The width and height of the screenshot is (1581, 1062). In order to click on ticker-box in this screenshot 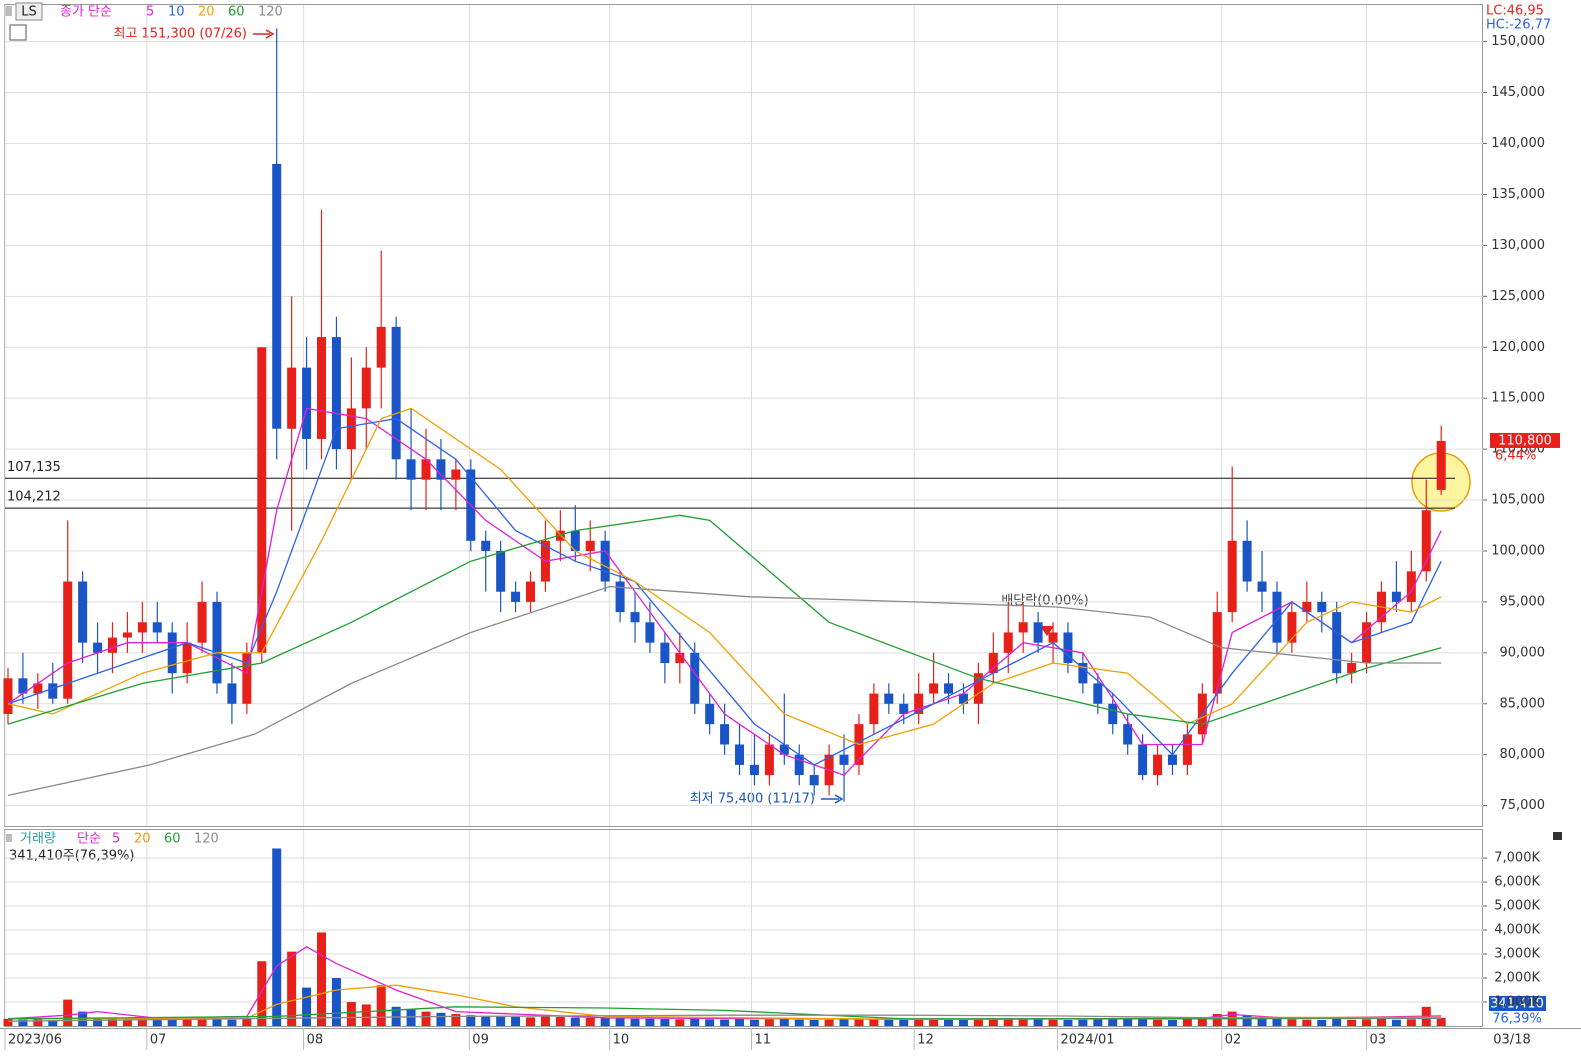, I will do `click(29, 11)`.